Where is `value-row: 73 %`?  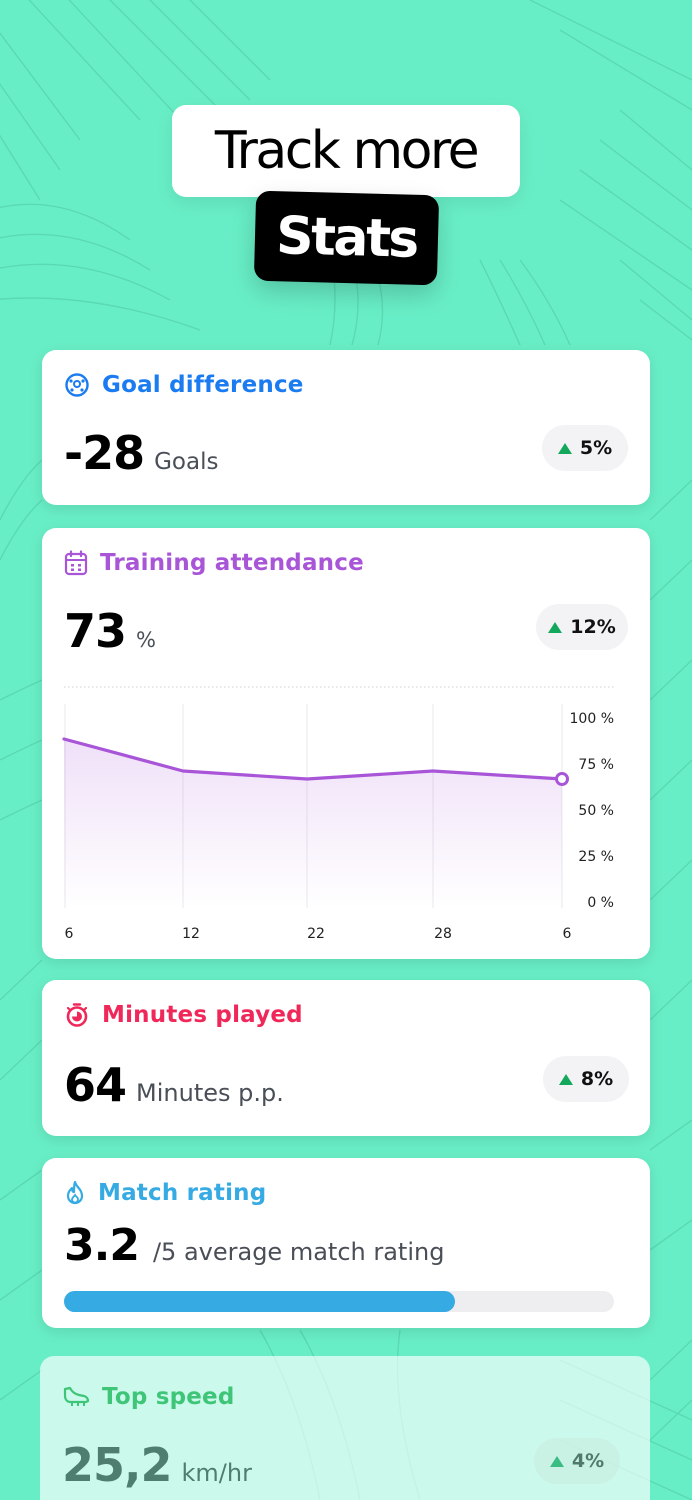 value-row: 73 % is located at coordinates (110, 631).